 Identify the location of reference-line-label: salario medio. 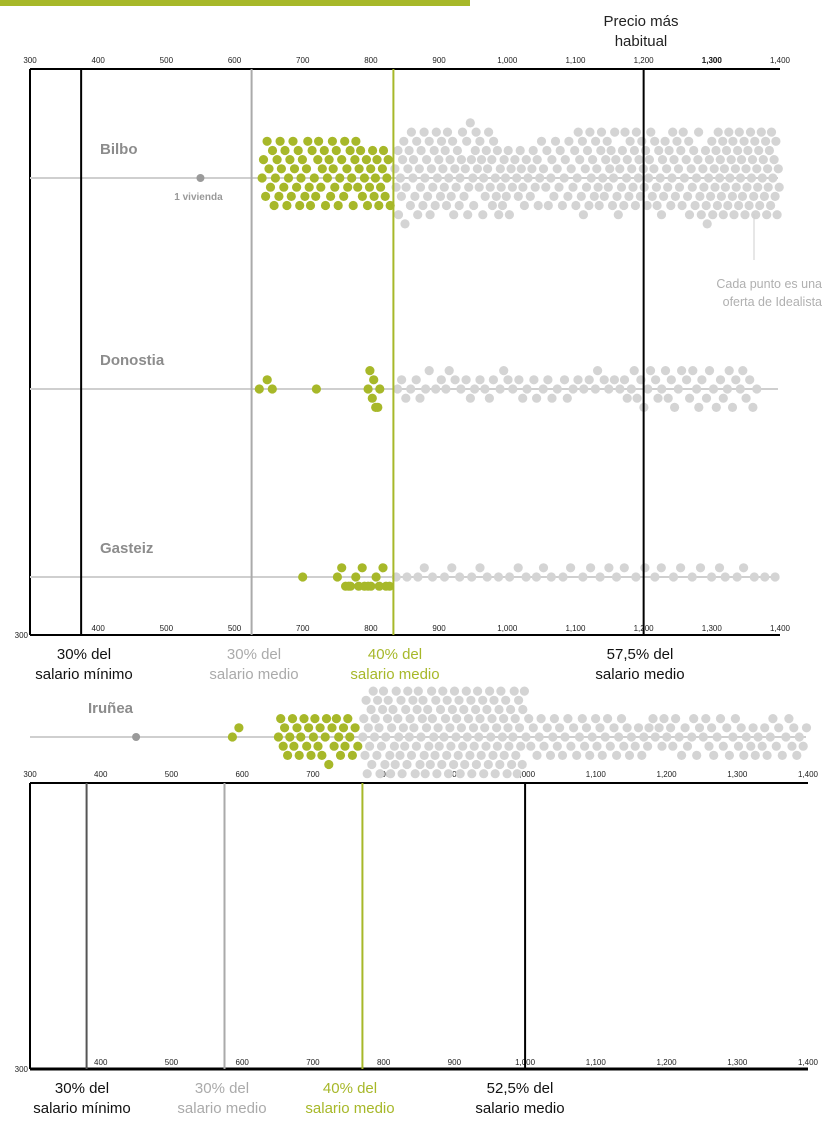
(639, 674).